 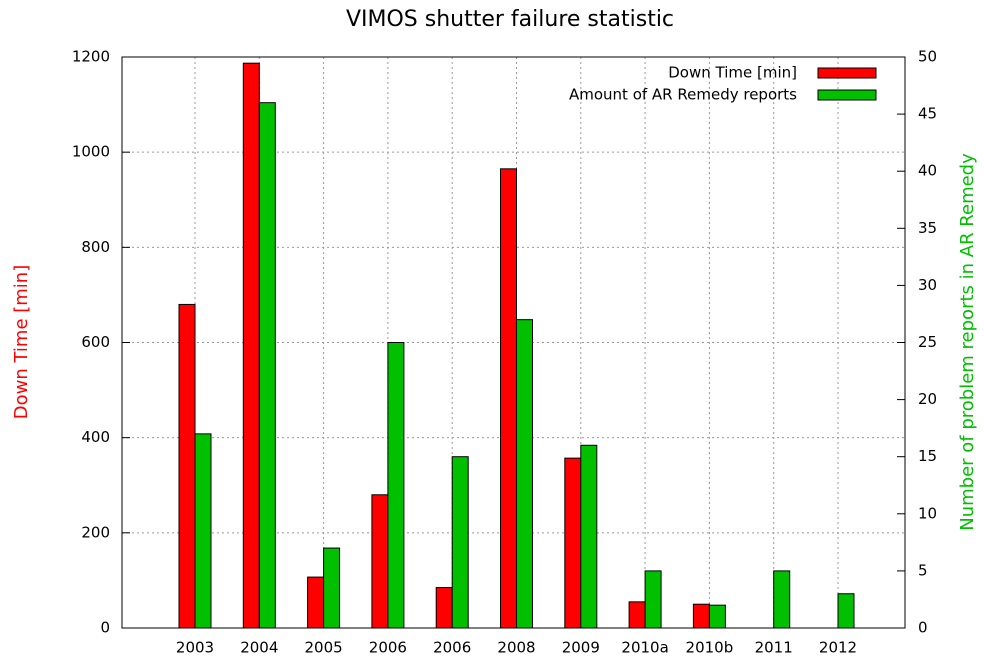 What do you see at coordinates (510, 19) in the screenshot?
I see `chart-title: VIMOS shutter failure statistic` at bounding box center [510, 19].